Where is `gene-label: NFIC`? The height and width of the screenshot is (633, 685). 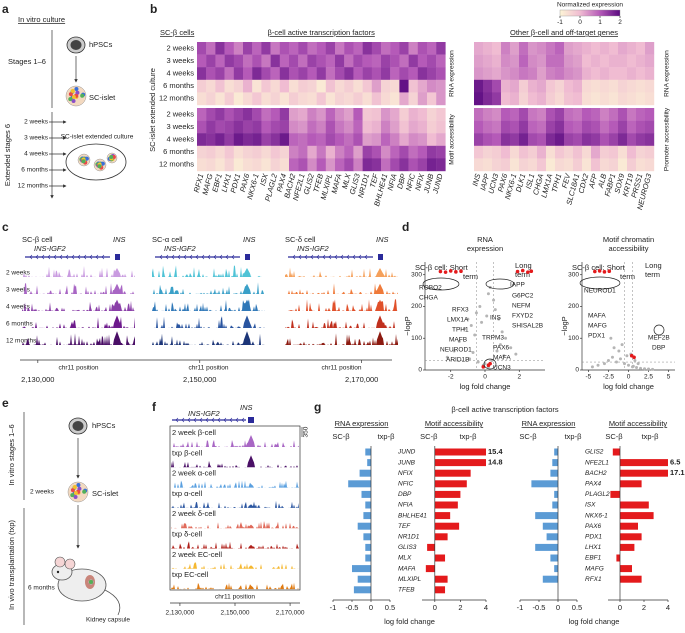 gene-label: NFIC is located at coordinates (405, 484).